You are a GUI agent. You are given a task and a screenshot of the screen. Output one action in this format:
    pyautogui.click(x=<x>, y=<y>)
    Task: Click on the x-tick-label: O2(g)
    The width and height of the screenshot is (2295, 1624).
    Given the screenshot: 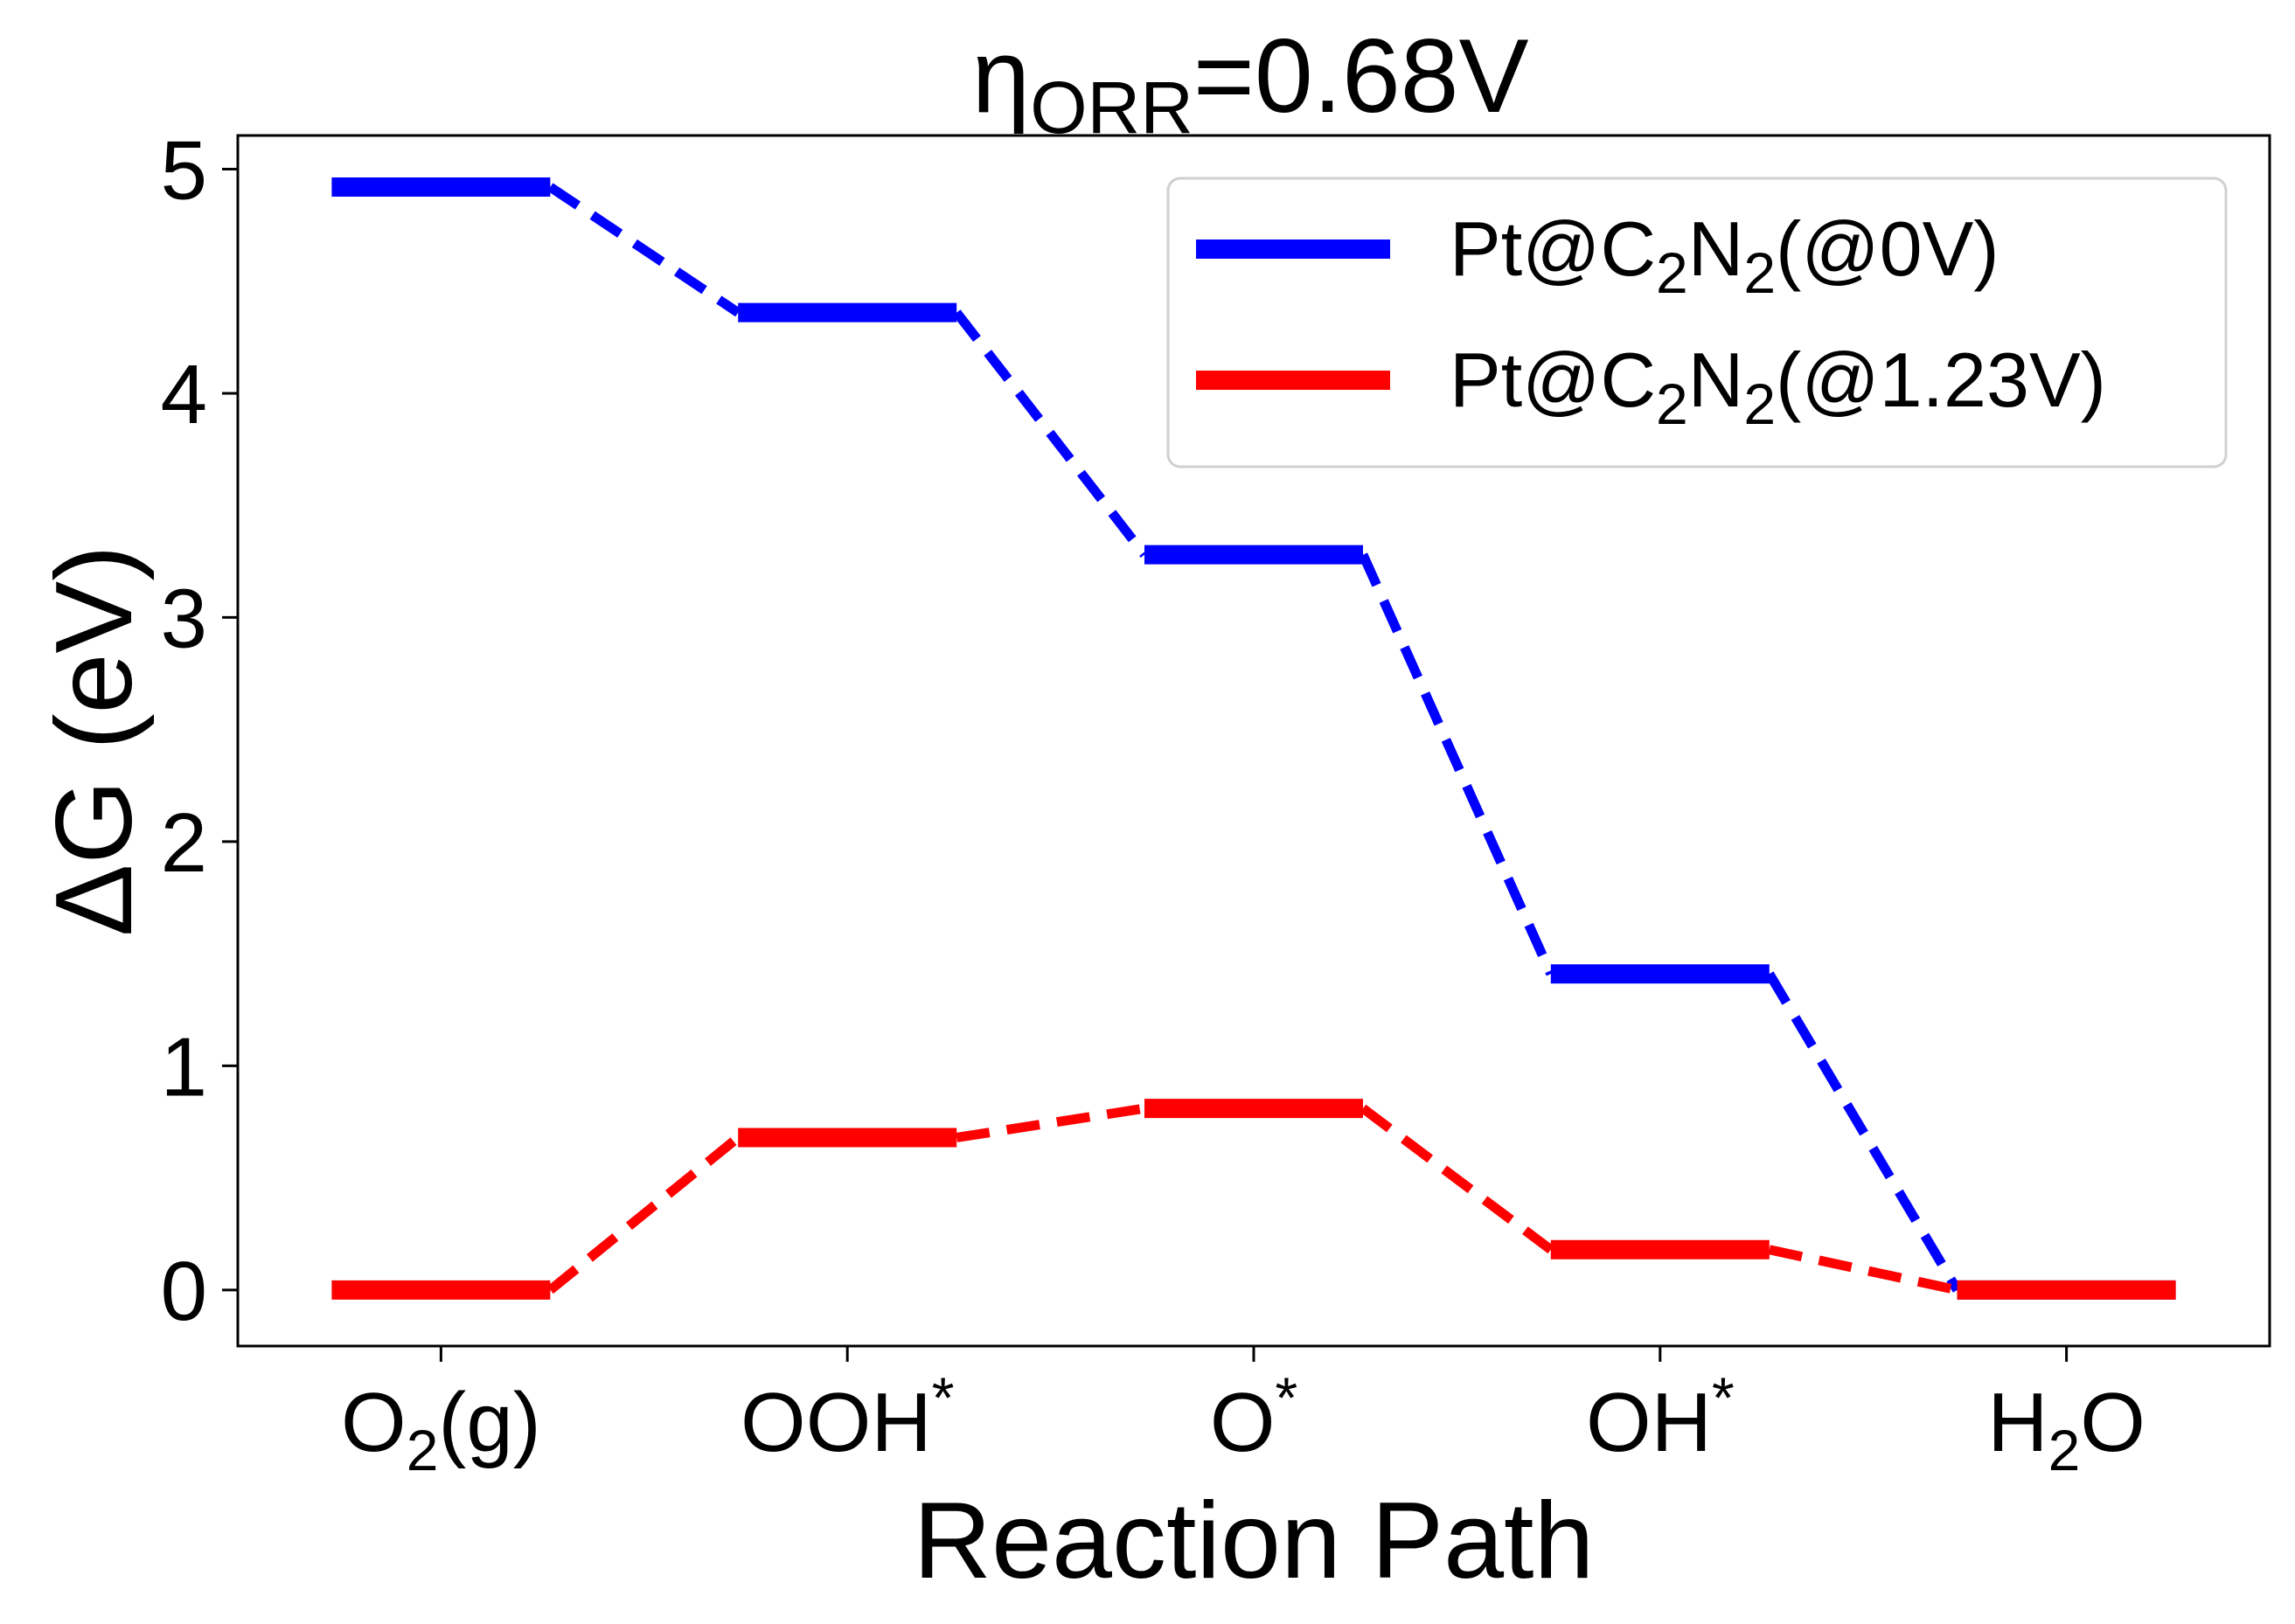 What is the action you would take?
    pyautogui.click(x=441, y=1429)
    